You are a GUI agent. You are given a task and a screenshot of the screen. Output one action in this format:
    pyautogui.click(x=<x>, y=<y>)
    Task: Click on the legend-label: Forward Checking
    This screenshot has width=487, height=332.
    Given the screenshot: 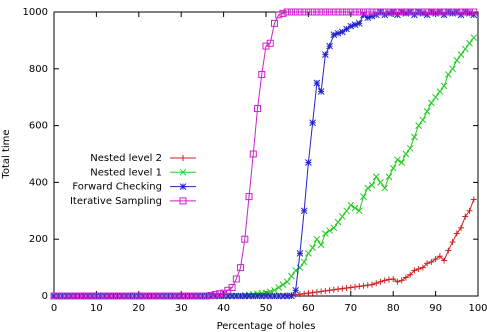 What is the action you would take?
    pyautogui.click(x=117, y=187)
    